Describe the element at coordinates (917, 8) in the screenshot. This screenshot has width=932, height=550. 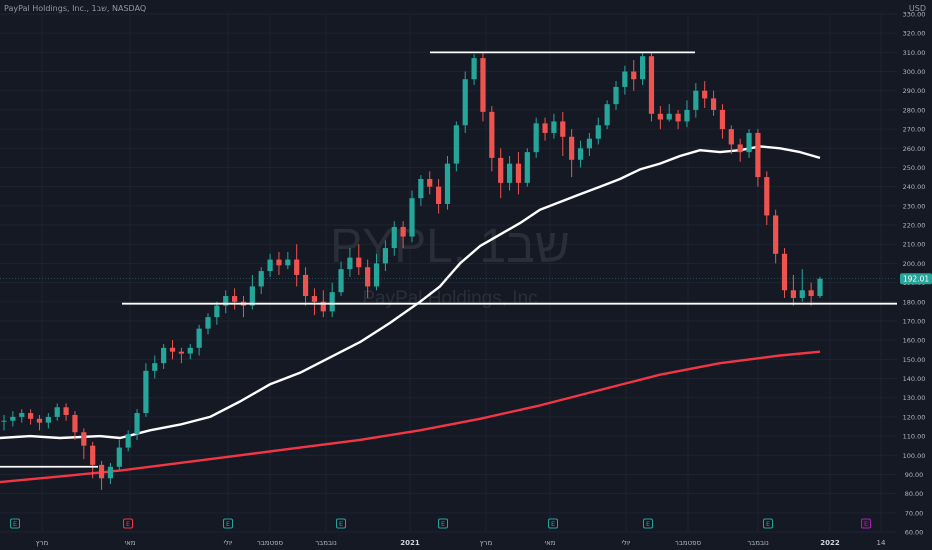
I see `currency-label: USD` at that location.